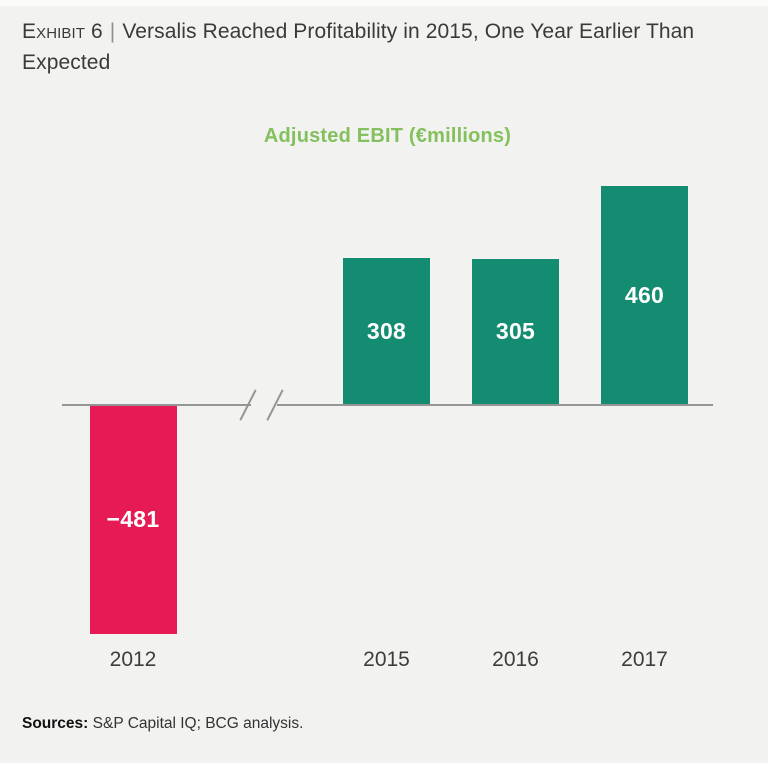 The width and height of the screenshot is (768, 763). I want to click on sources-label: Sources:, so click(55, 723).